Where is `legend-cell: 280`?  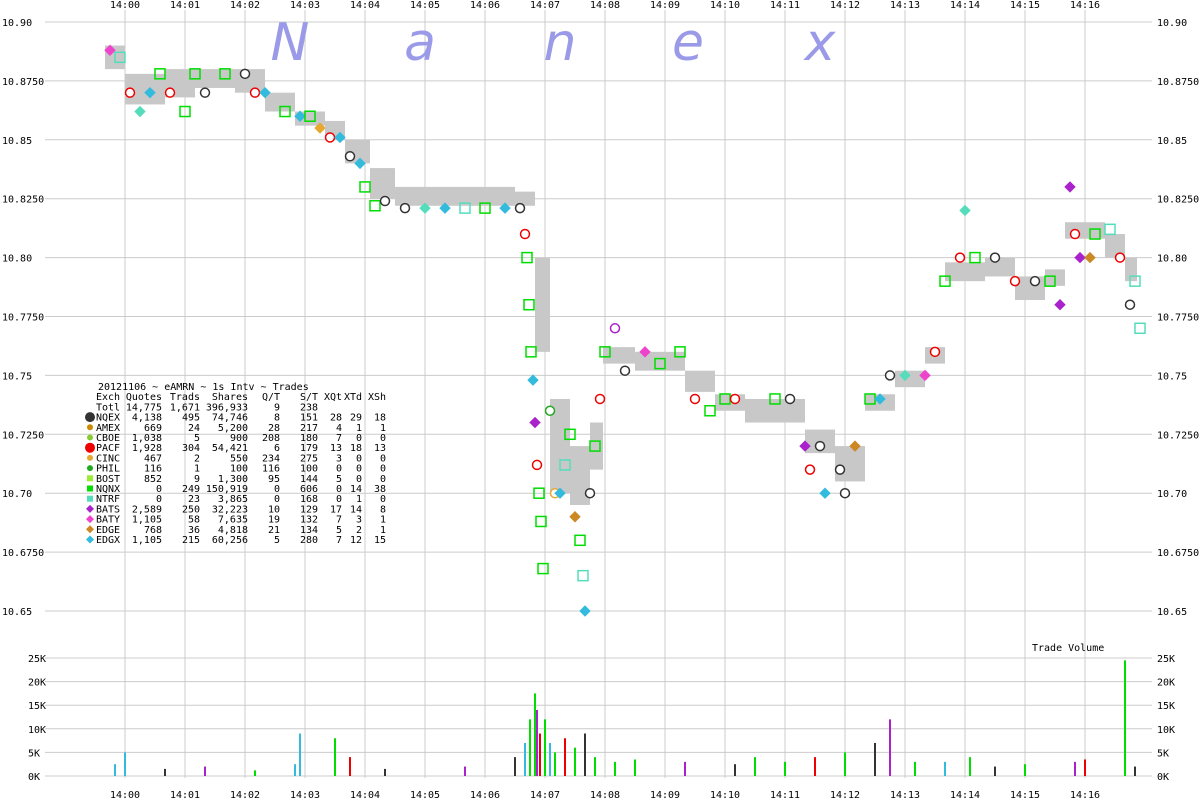
legend-cell: 280 is located at coordinates (309, 540).